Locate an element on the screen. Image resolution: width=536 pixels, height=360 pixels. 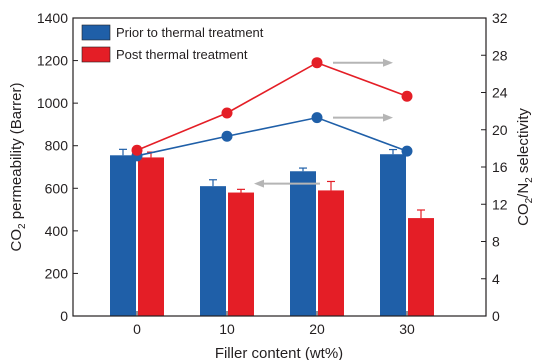
left-tick-label: 1000 is located at coordinates (52, 103).